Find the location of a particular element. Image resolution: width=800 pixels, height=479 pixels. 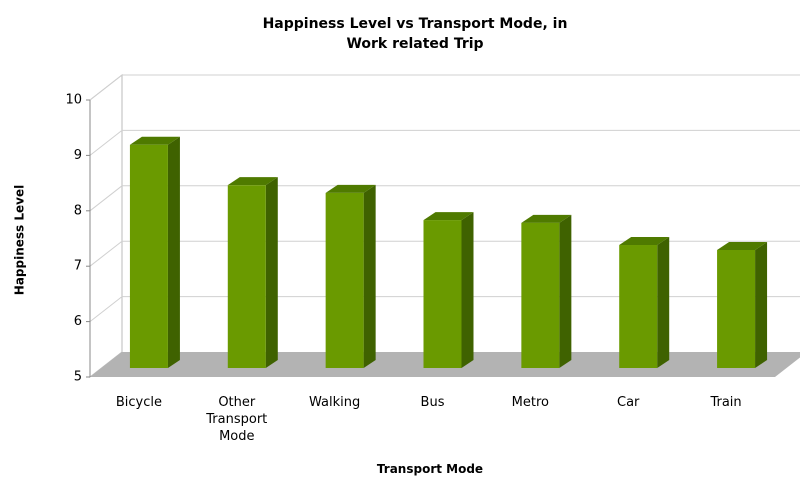

x-tick-label: Walking is located at coordinates (335, 402).